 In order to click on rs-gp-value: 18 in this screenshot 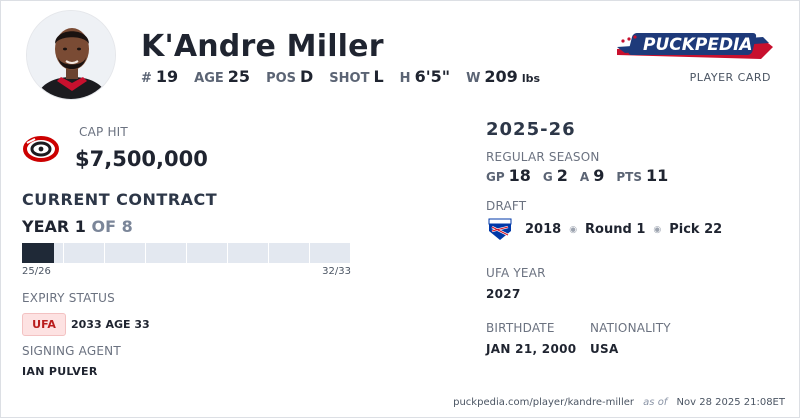, I will do `click(519, 175)`.